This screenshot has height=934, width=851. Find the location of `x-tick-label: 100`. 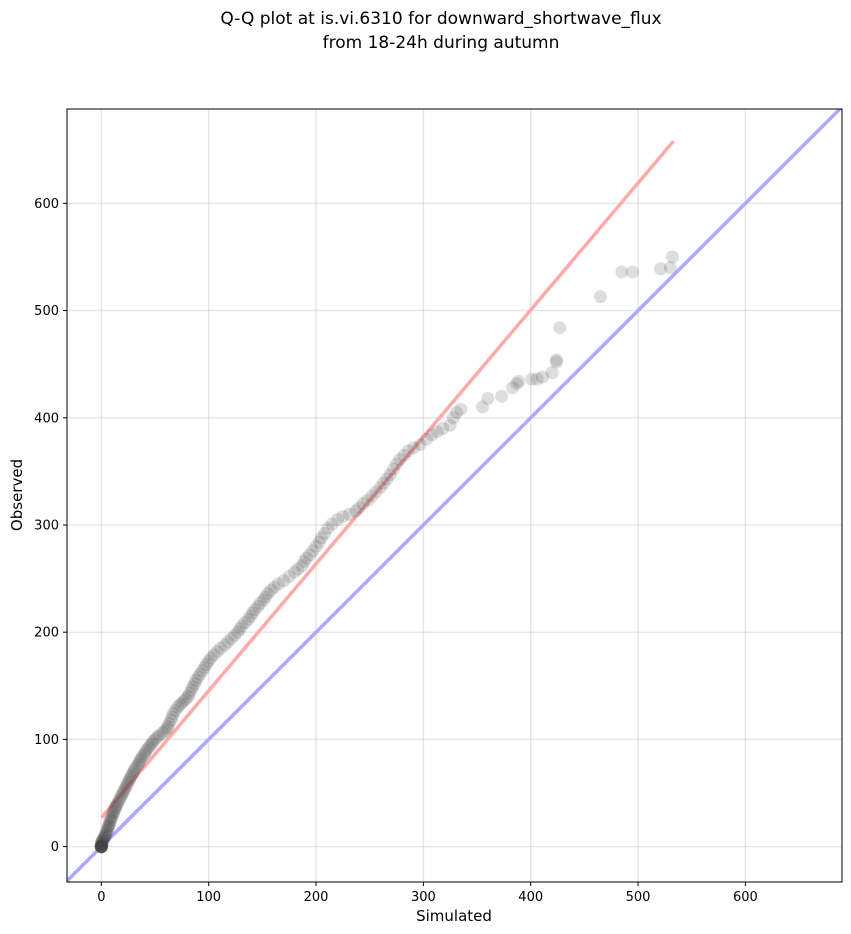

x-tick-label: 100 is located at coordinates (208, 897).